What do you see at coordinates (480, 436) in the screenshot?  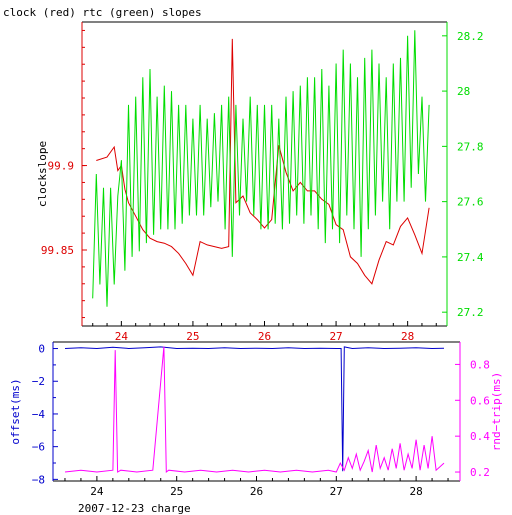 I see `right-y-tick-label: 0.4` at bounding box center [480, 436].